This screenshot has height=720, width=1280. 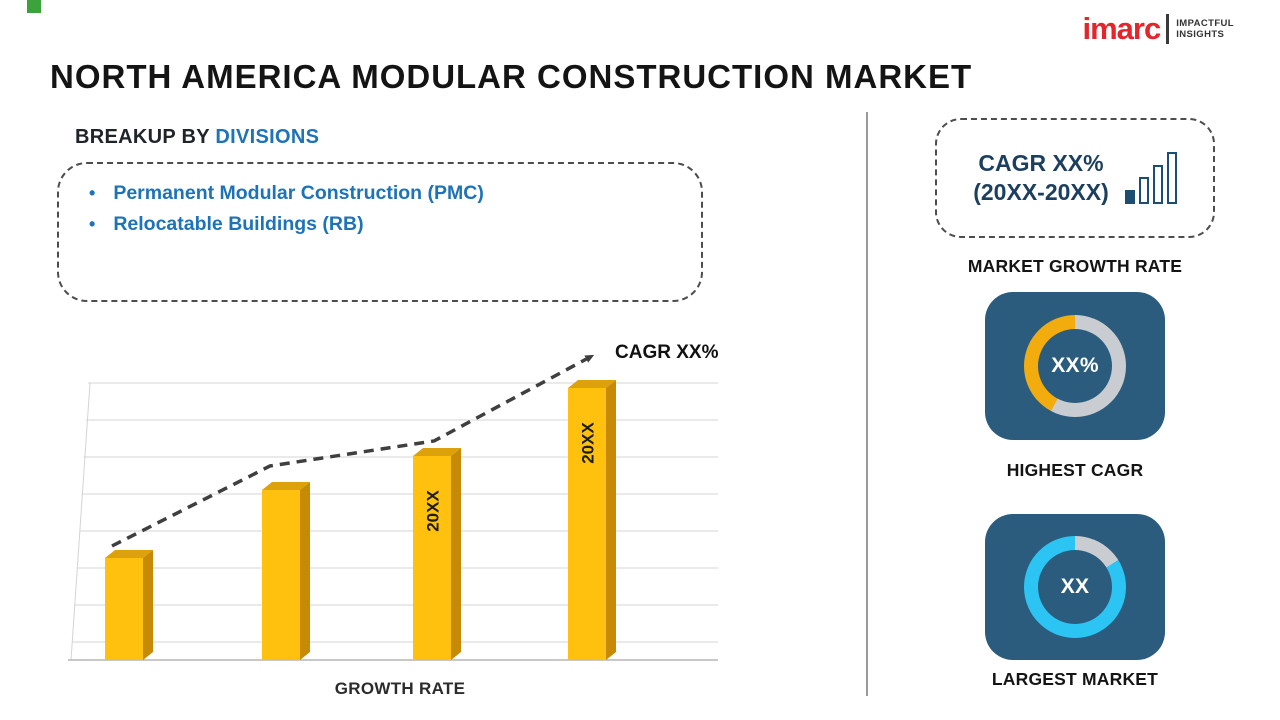 What do you see at coordinates (1168, 29) in the screenshot?
I see `logo-divider` at bounding box center [1168, 29].